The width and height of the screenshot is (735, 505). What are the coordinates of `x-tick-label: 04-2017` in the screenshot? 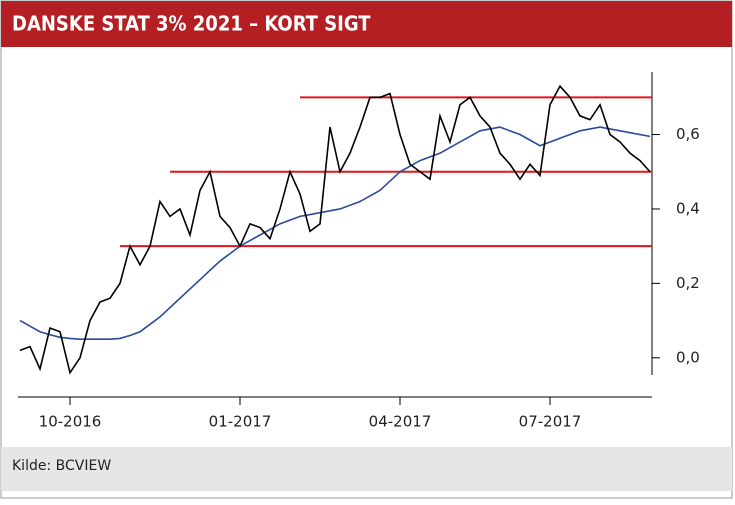 It's located at (400, 422).